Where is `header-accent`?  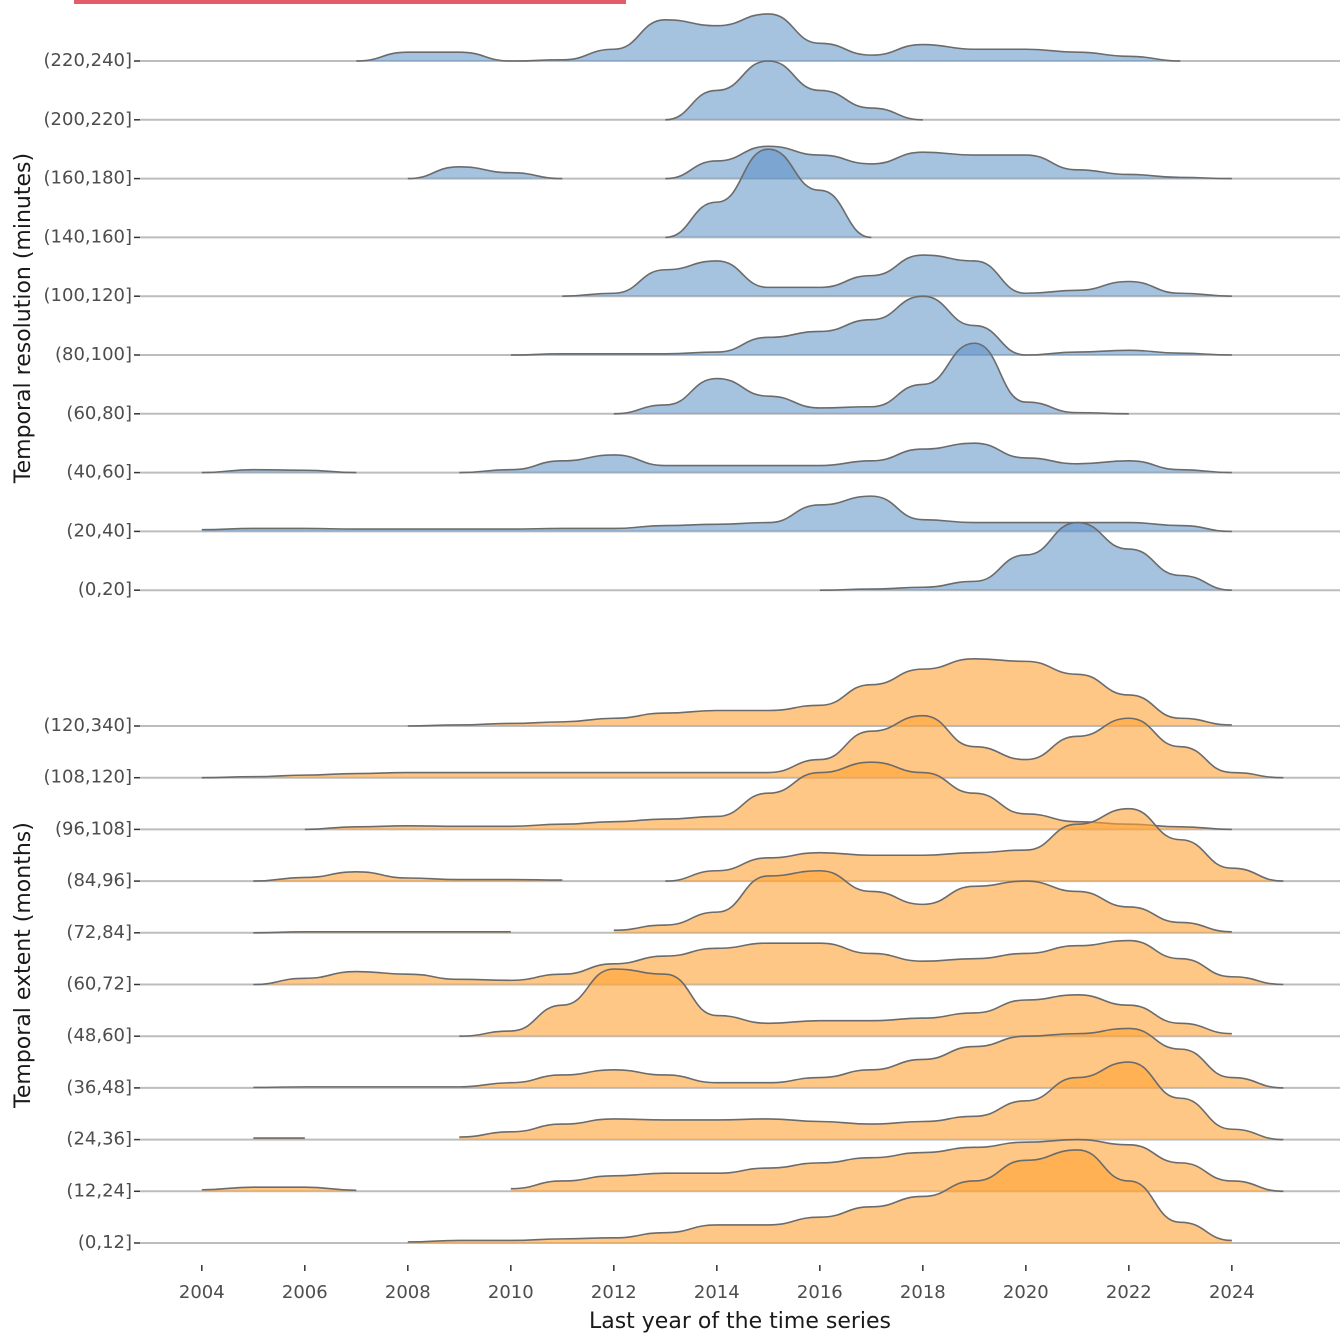 header-accent is located at coordinates (350, 2).